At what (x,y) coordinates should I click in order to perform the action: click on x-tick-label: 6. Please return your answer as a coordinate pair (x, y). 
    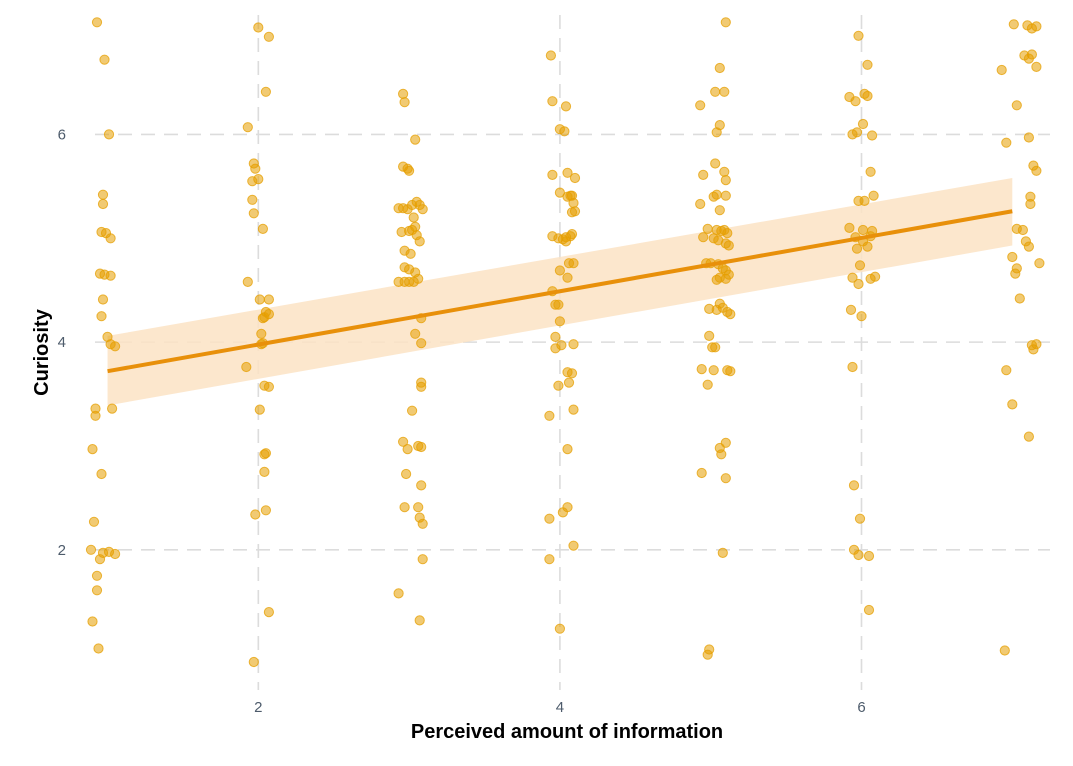
    Looking at the image, I should click on (861, 707).